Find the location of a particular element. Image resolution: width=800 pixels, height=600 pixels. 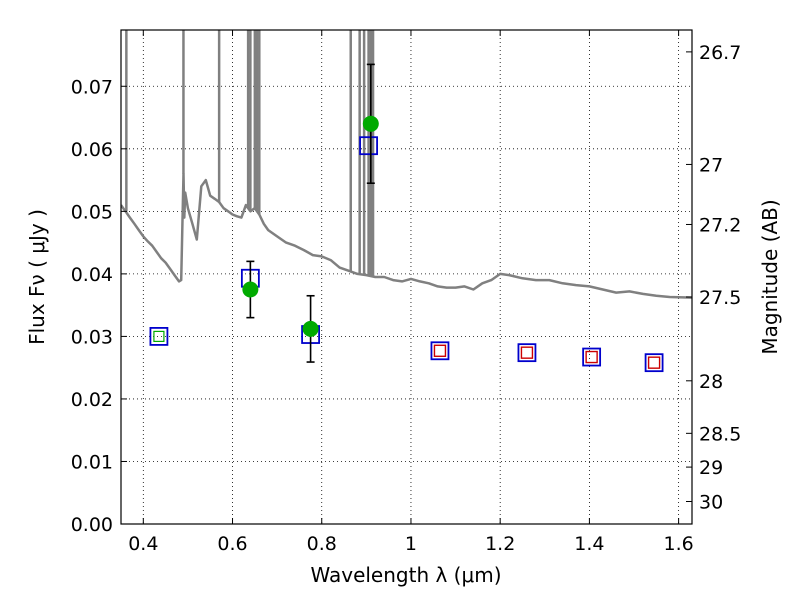

x-tick-label: 1.6 is located at coordinates (679, 544).